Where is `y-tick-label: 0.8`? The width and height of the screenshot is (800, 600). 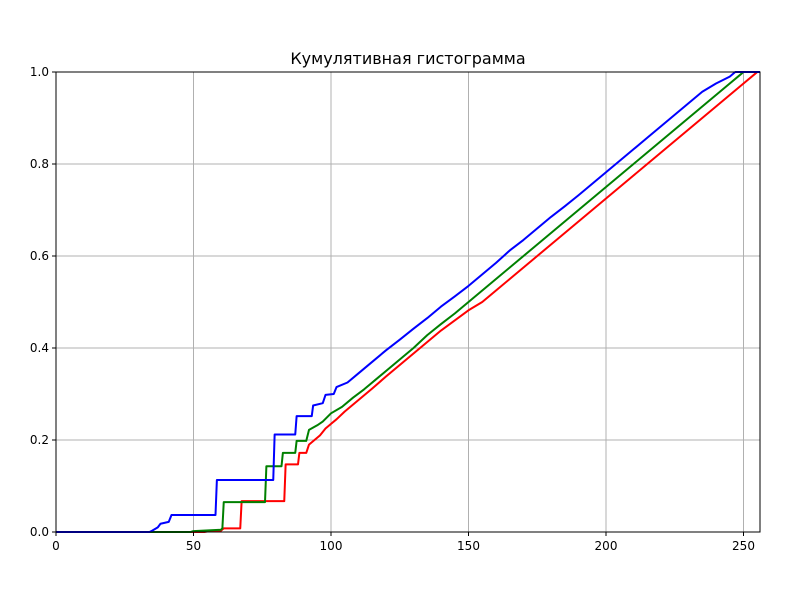
y-tick-label: 0.8 is located at coordinates (39, 164).